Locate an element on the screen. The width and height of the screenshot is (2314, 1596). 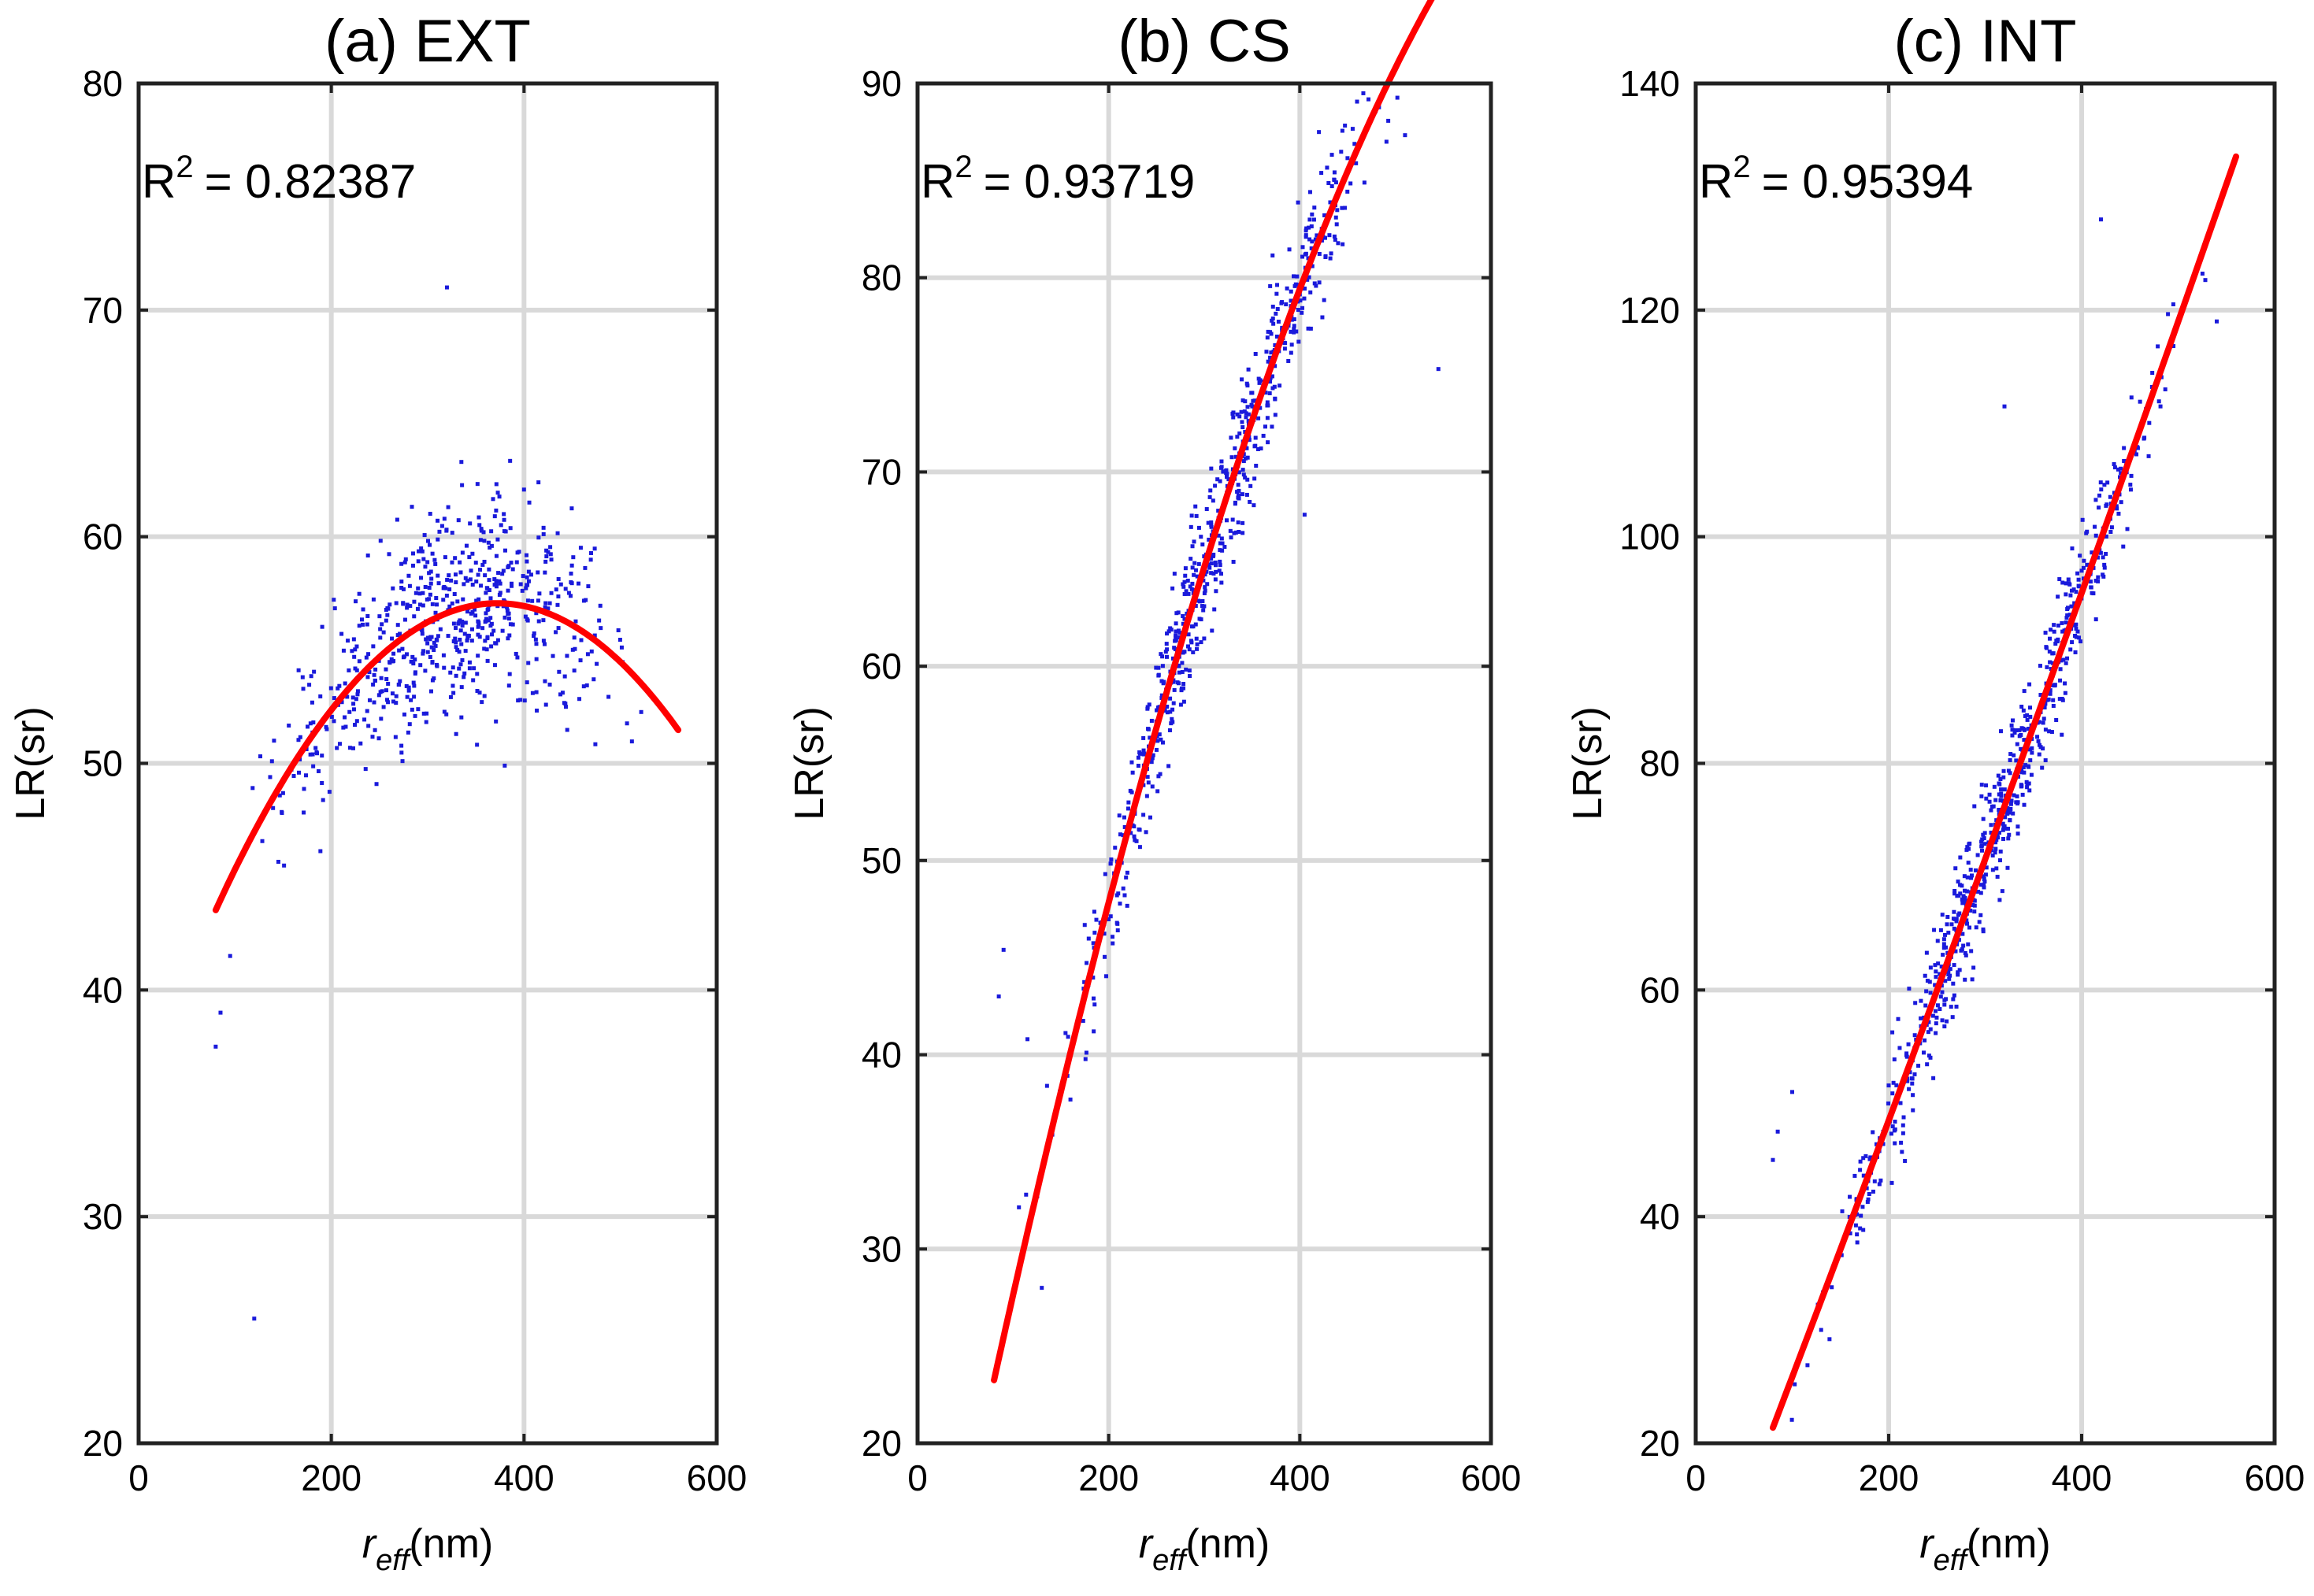
x-tick-label: 600 is located at coordinates (1491, 1477).